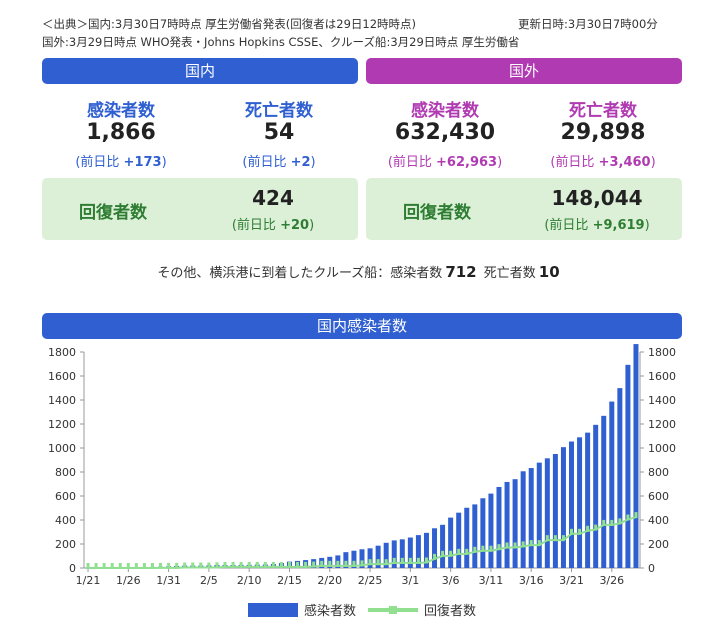  What do you see at coordinates (273, 198) in the screenshot?
I see `domestic-recovered-value: 424` at bounding box center [273, 198].